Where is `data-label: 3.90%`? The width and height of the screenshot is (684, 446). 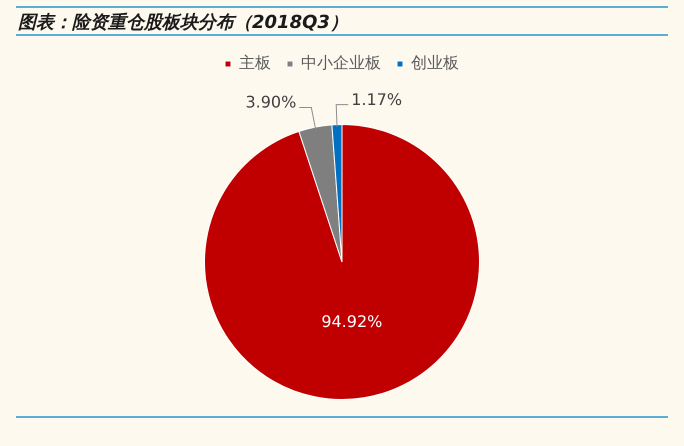
data-label: 3.90% is located at coordinates (270, 102).